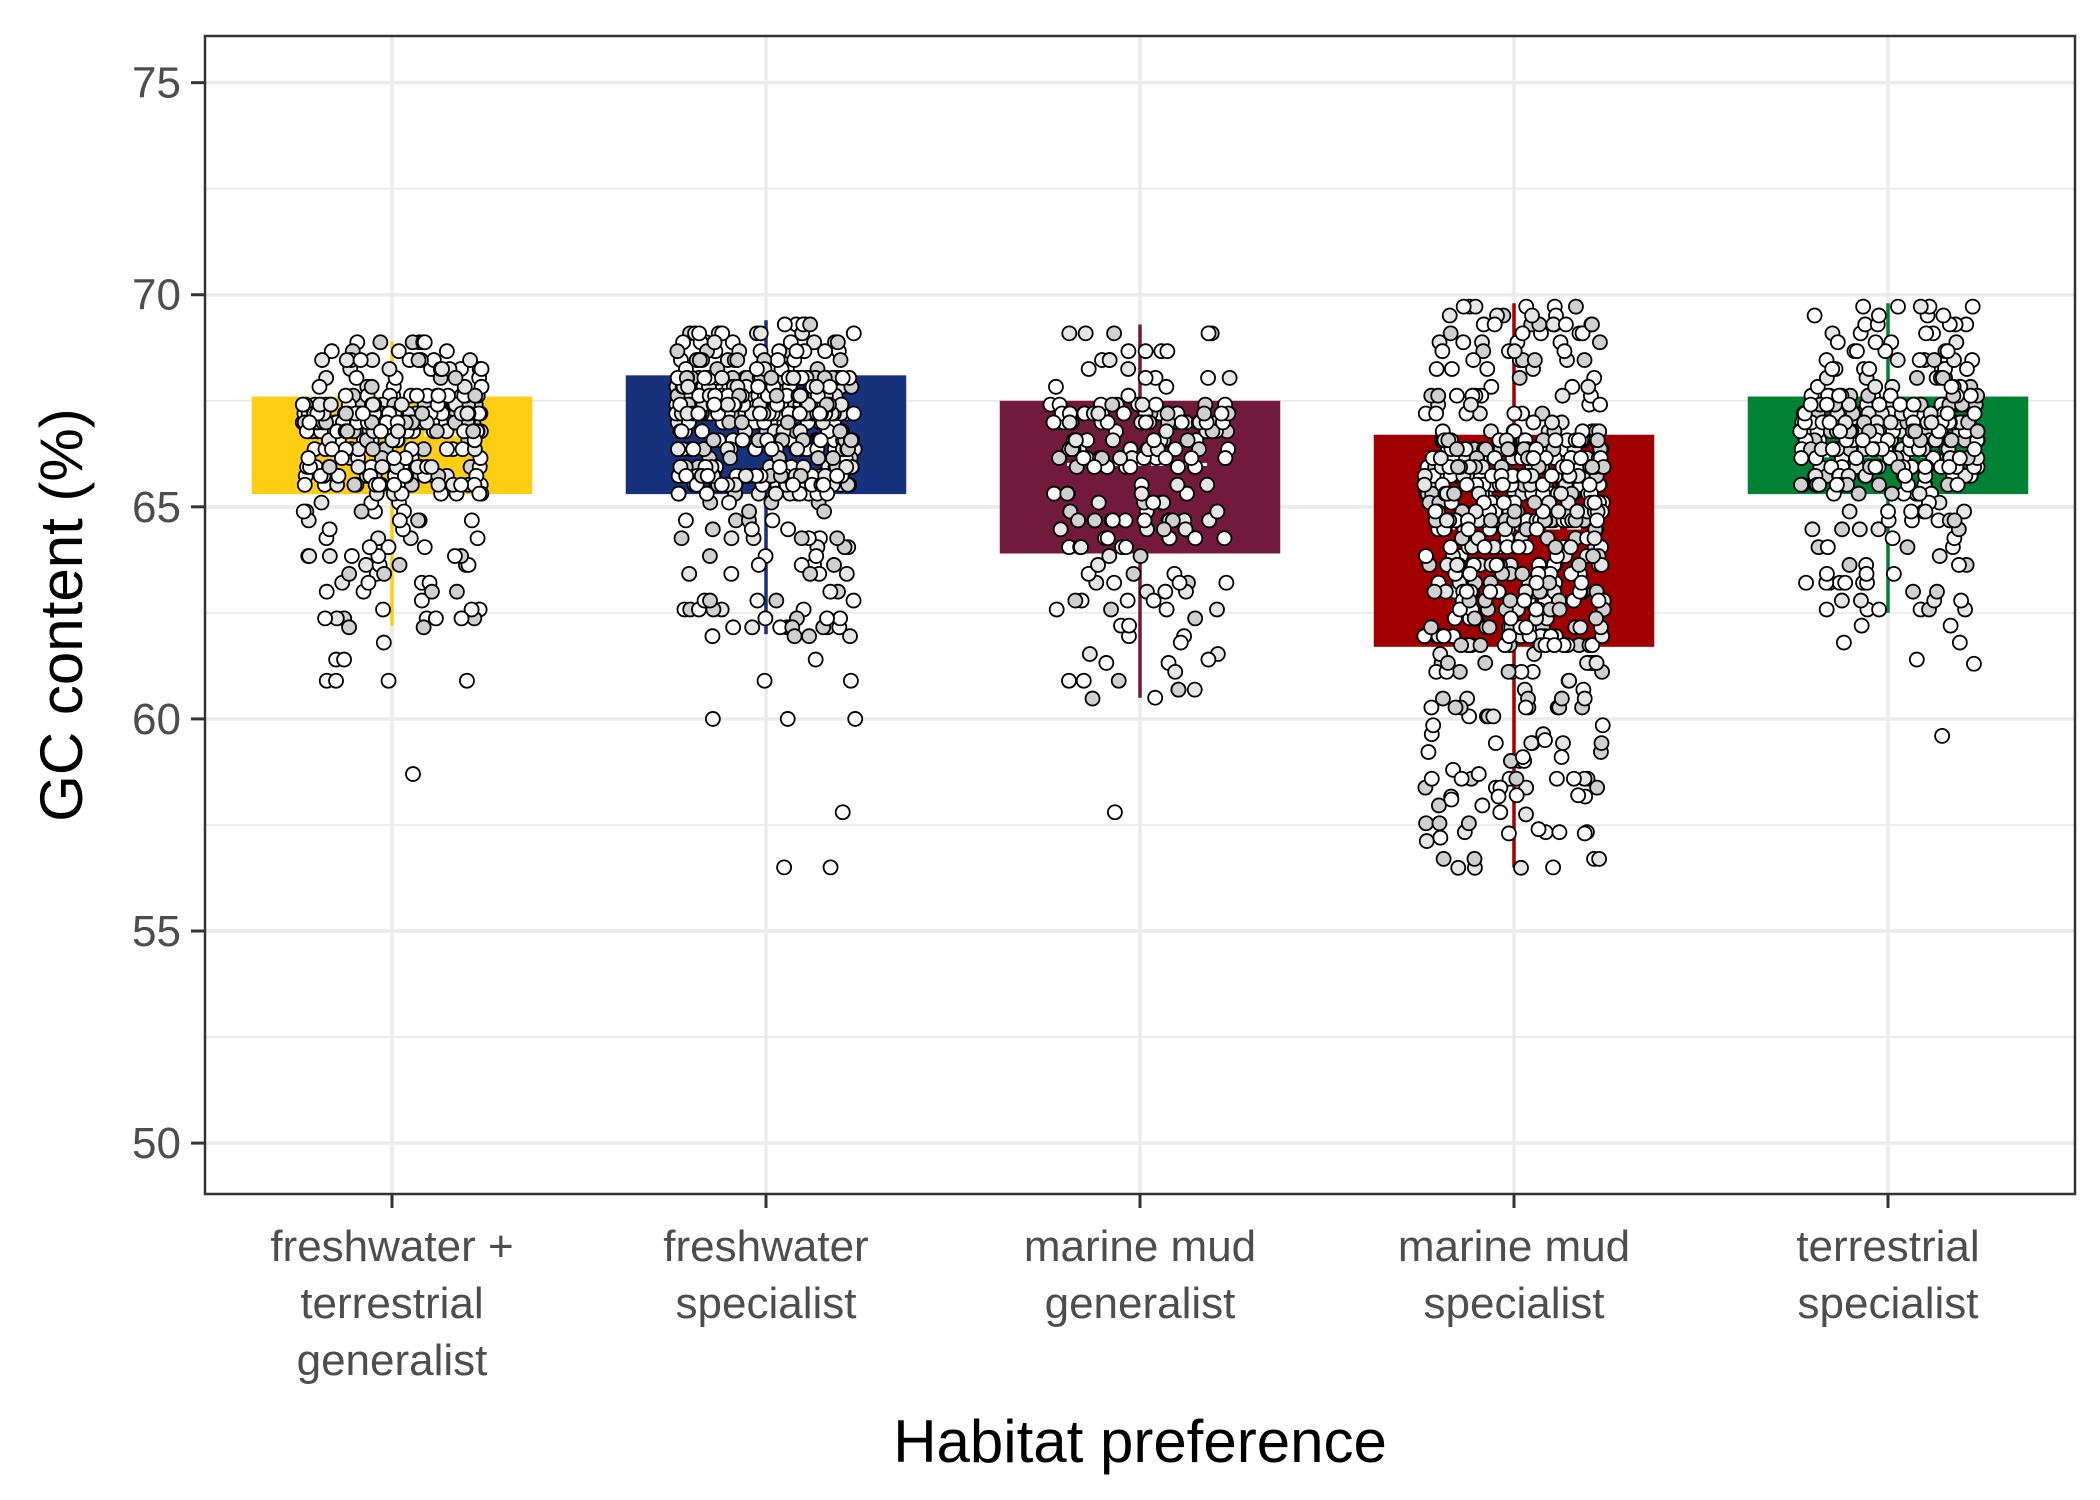 The image size is (2100, 1500). What do you see at coordinates (391, 1303) in the screenshot?
I see `x-tick-label-line: terrestrial` at bounding box center [391, 1303].